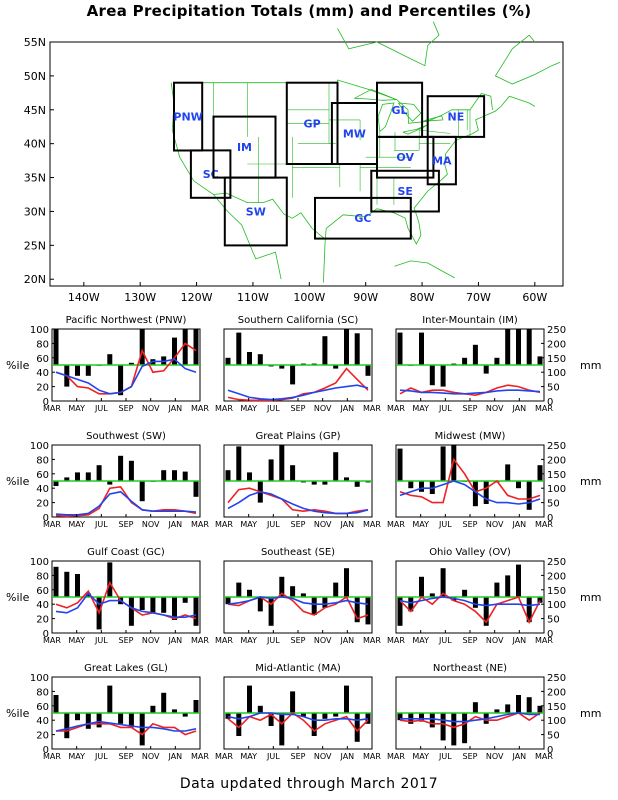 This screenshot has height=800, width=618. Describe the element at coordinates (534, 297) in the screenshot. I see `lon-label: 60W` at that location.